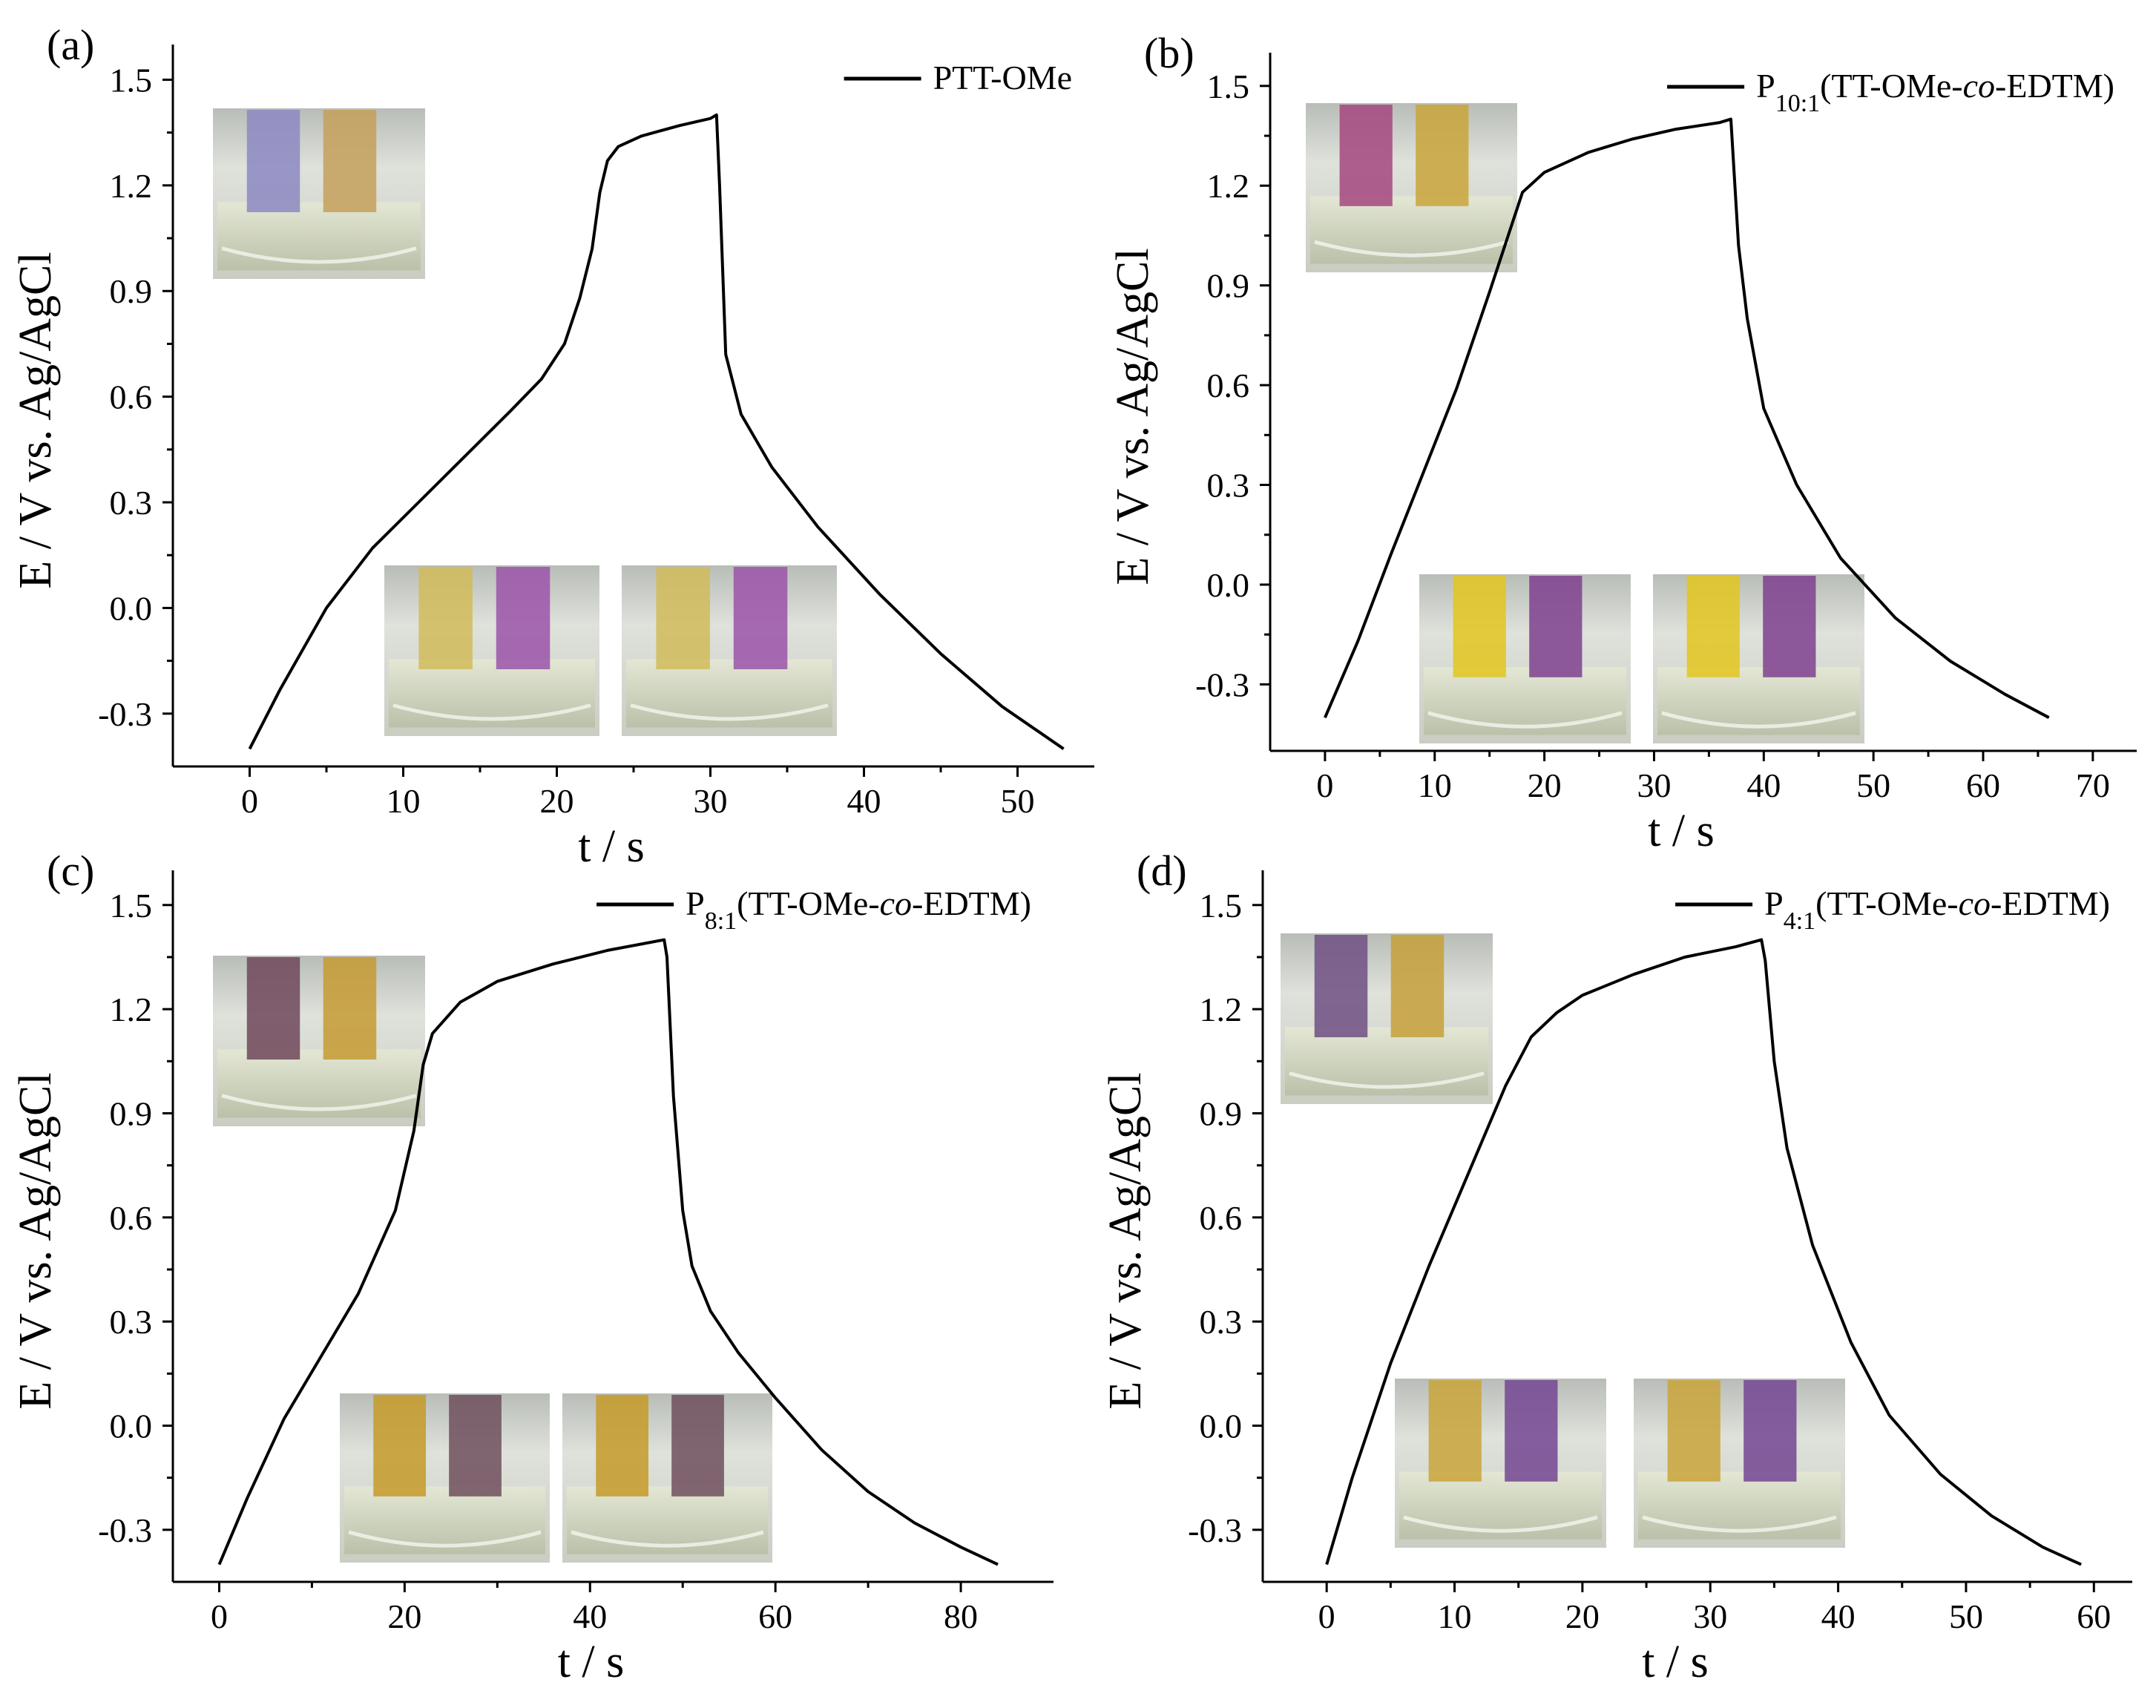  What do you see at coordinates (1215, 1530) in the screenshot?
I see `y-tick-label: -0.3` at bounding box center [1215, 1530].